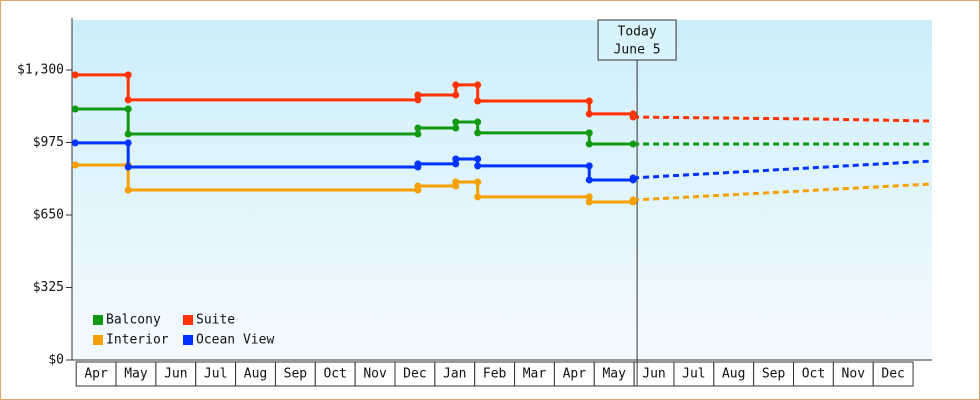 Image resolution: width=980 pixels, height=400 pixels. Describe the element at coordinates (48, 287) in the screenshot. I see `y-tick-label: $325` at that location.